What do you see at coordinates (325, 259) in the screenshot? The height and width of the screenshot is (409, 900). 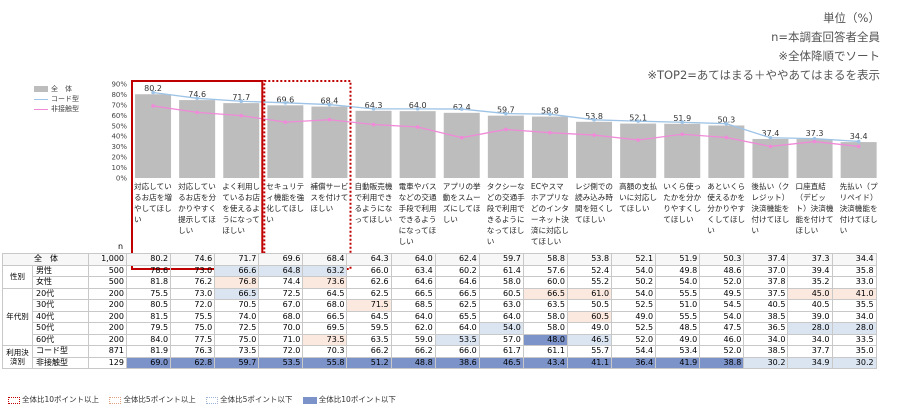 I see `table-cell: 68.4` at bounding box center [325, 259].